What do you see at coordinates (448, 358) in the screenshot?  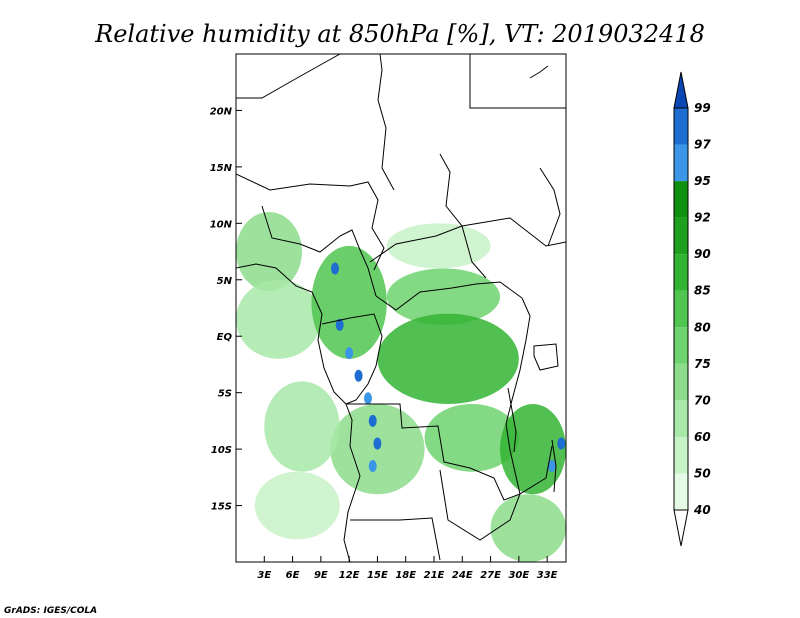 I see `humidity-region-congo-basin` at bounding box center [448, 358].